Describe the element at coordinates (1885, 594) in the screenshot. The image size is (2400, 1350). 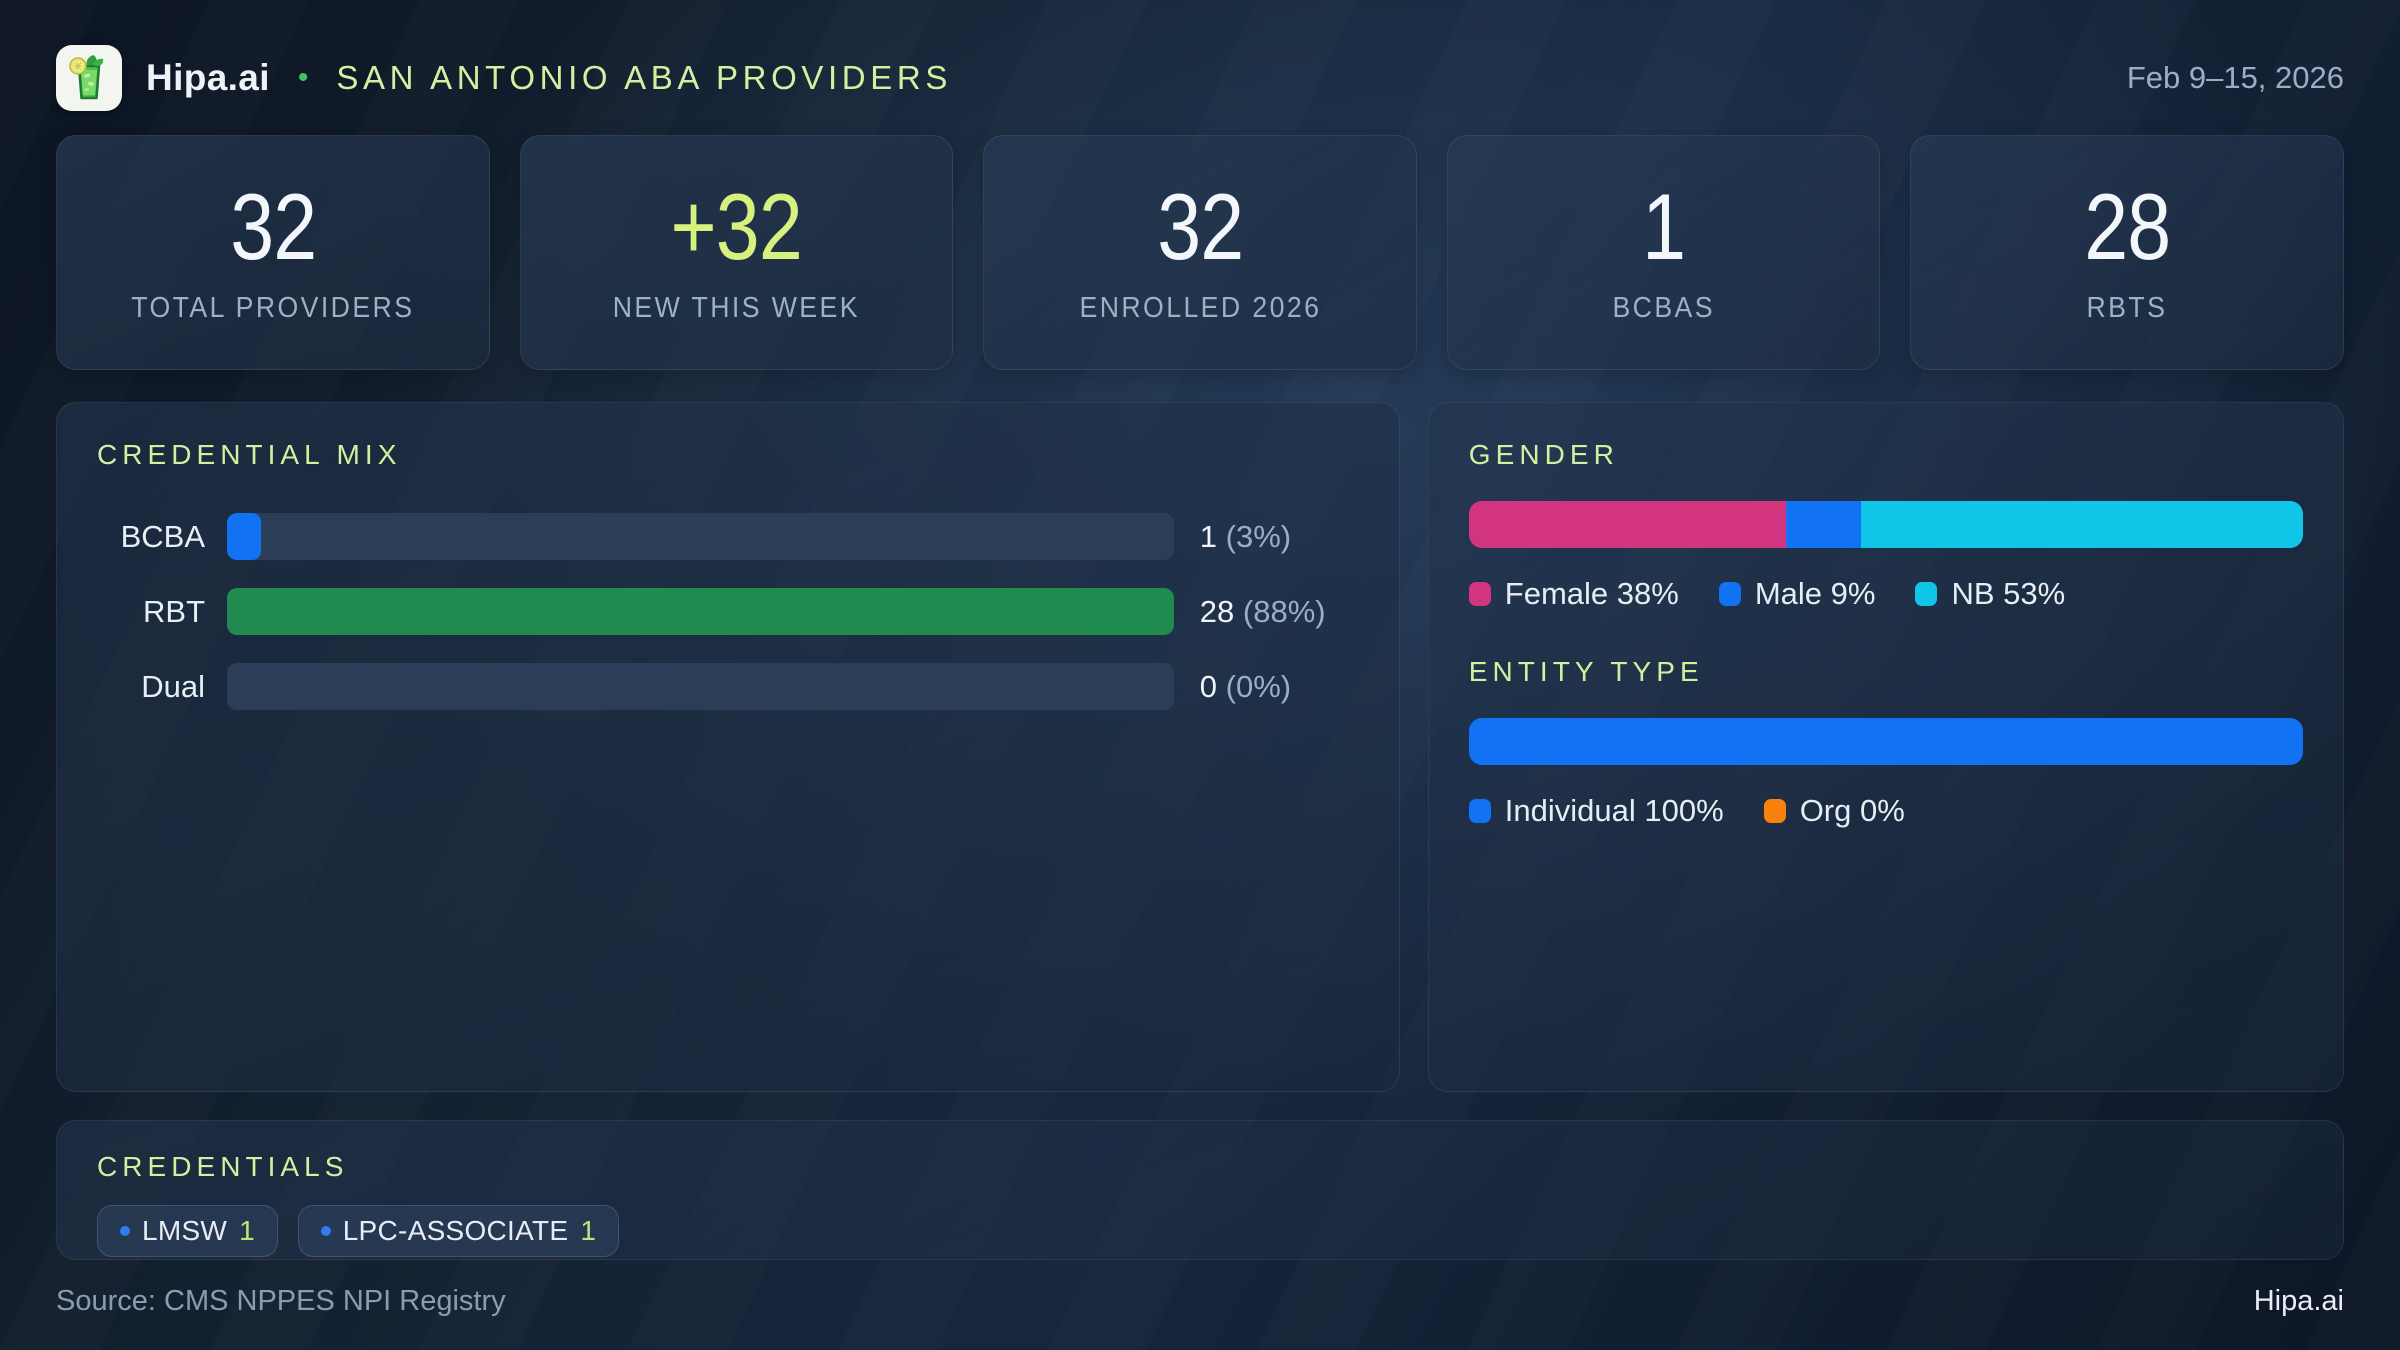
I see `gender-legend: Female 38% Male 9% NB 53%` at that location.